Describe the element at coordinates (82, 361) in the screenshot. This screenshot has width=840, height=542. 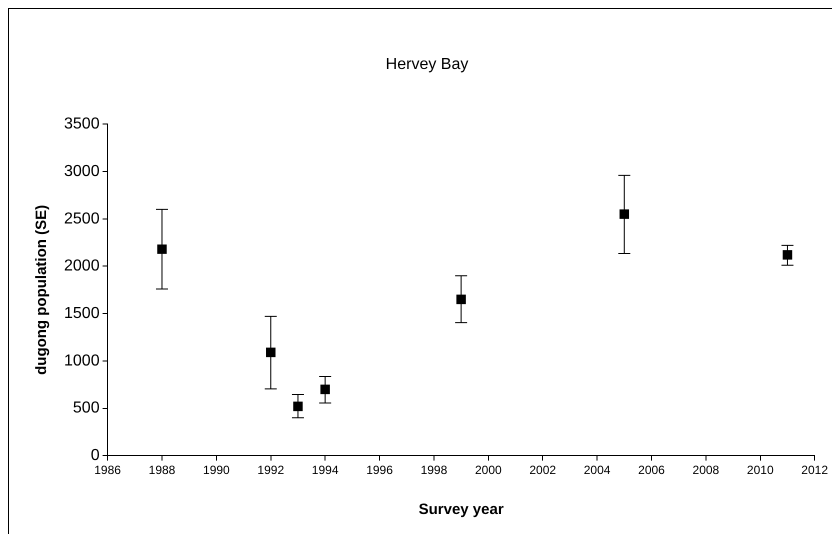
I see `y-tick-label: 1000` at that location.